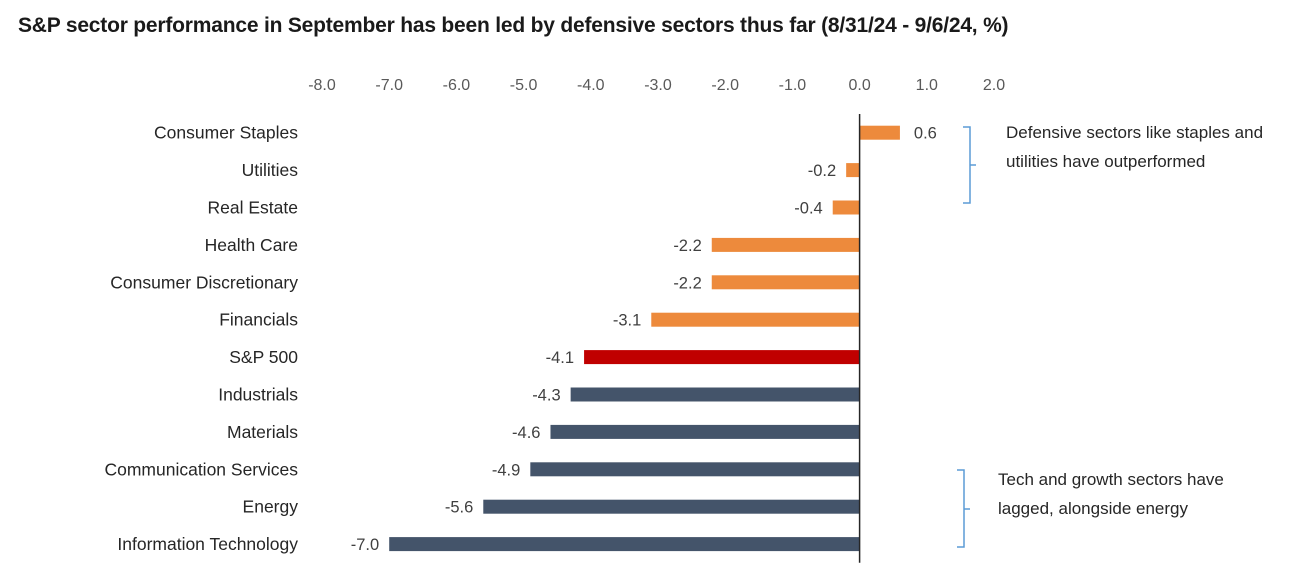 This screenshot has height=580, width=1294. Describe the element at coordinates (808, 209) in the screenshot. I see `data-label: -0.4` at that location.